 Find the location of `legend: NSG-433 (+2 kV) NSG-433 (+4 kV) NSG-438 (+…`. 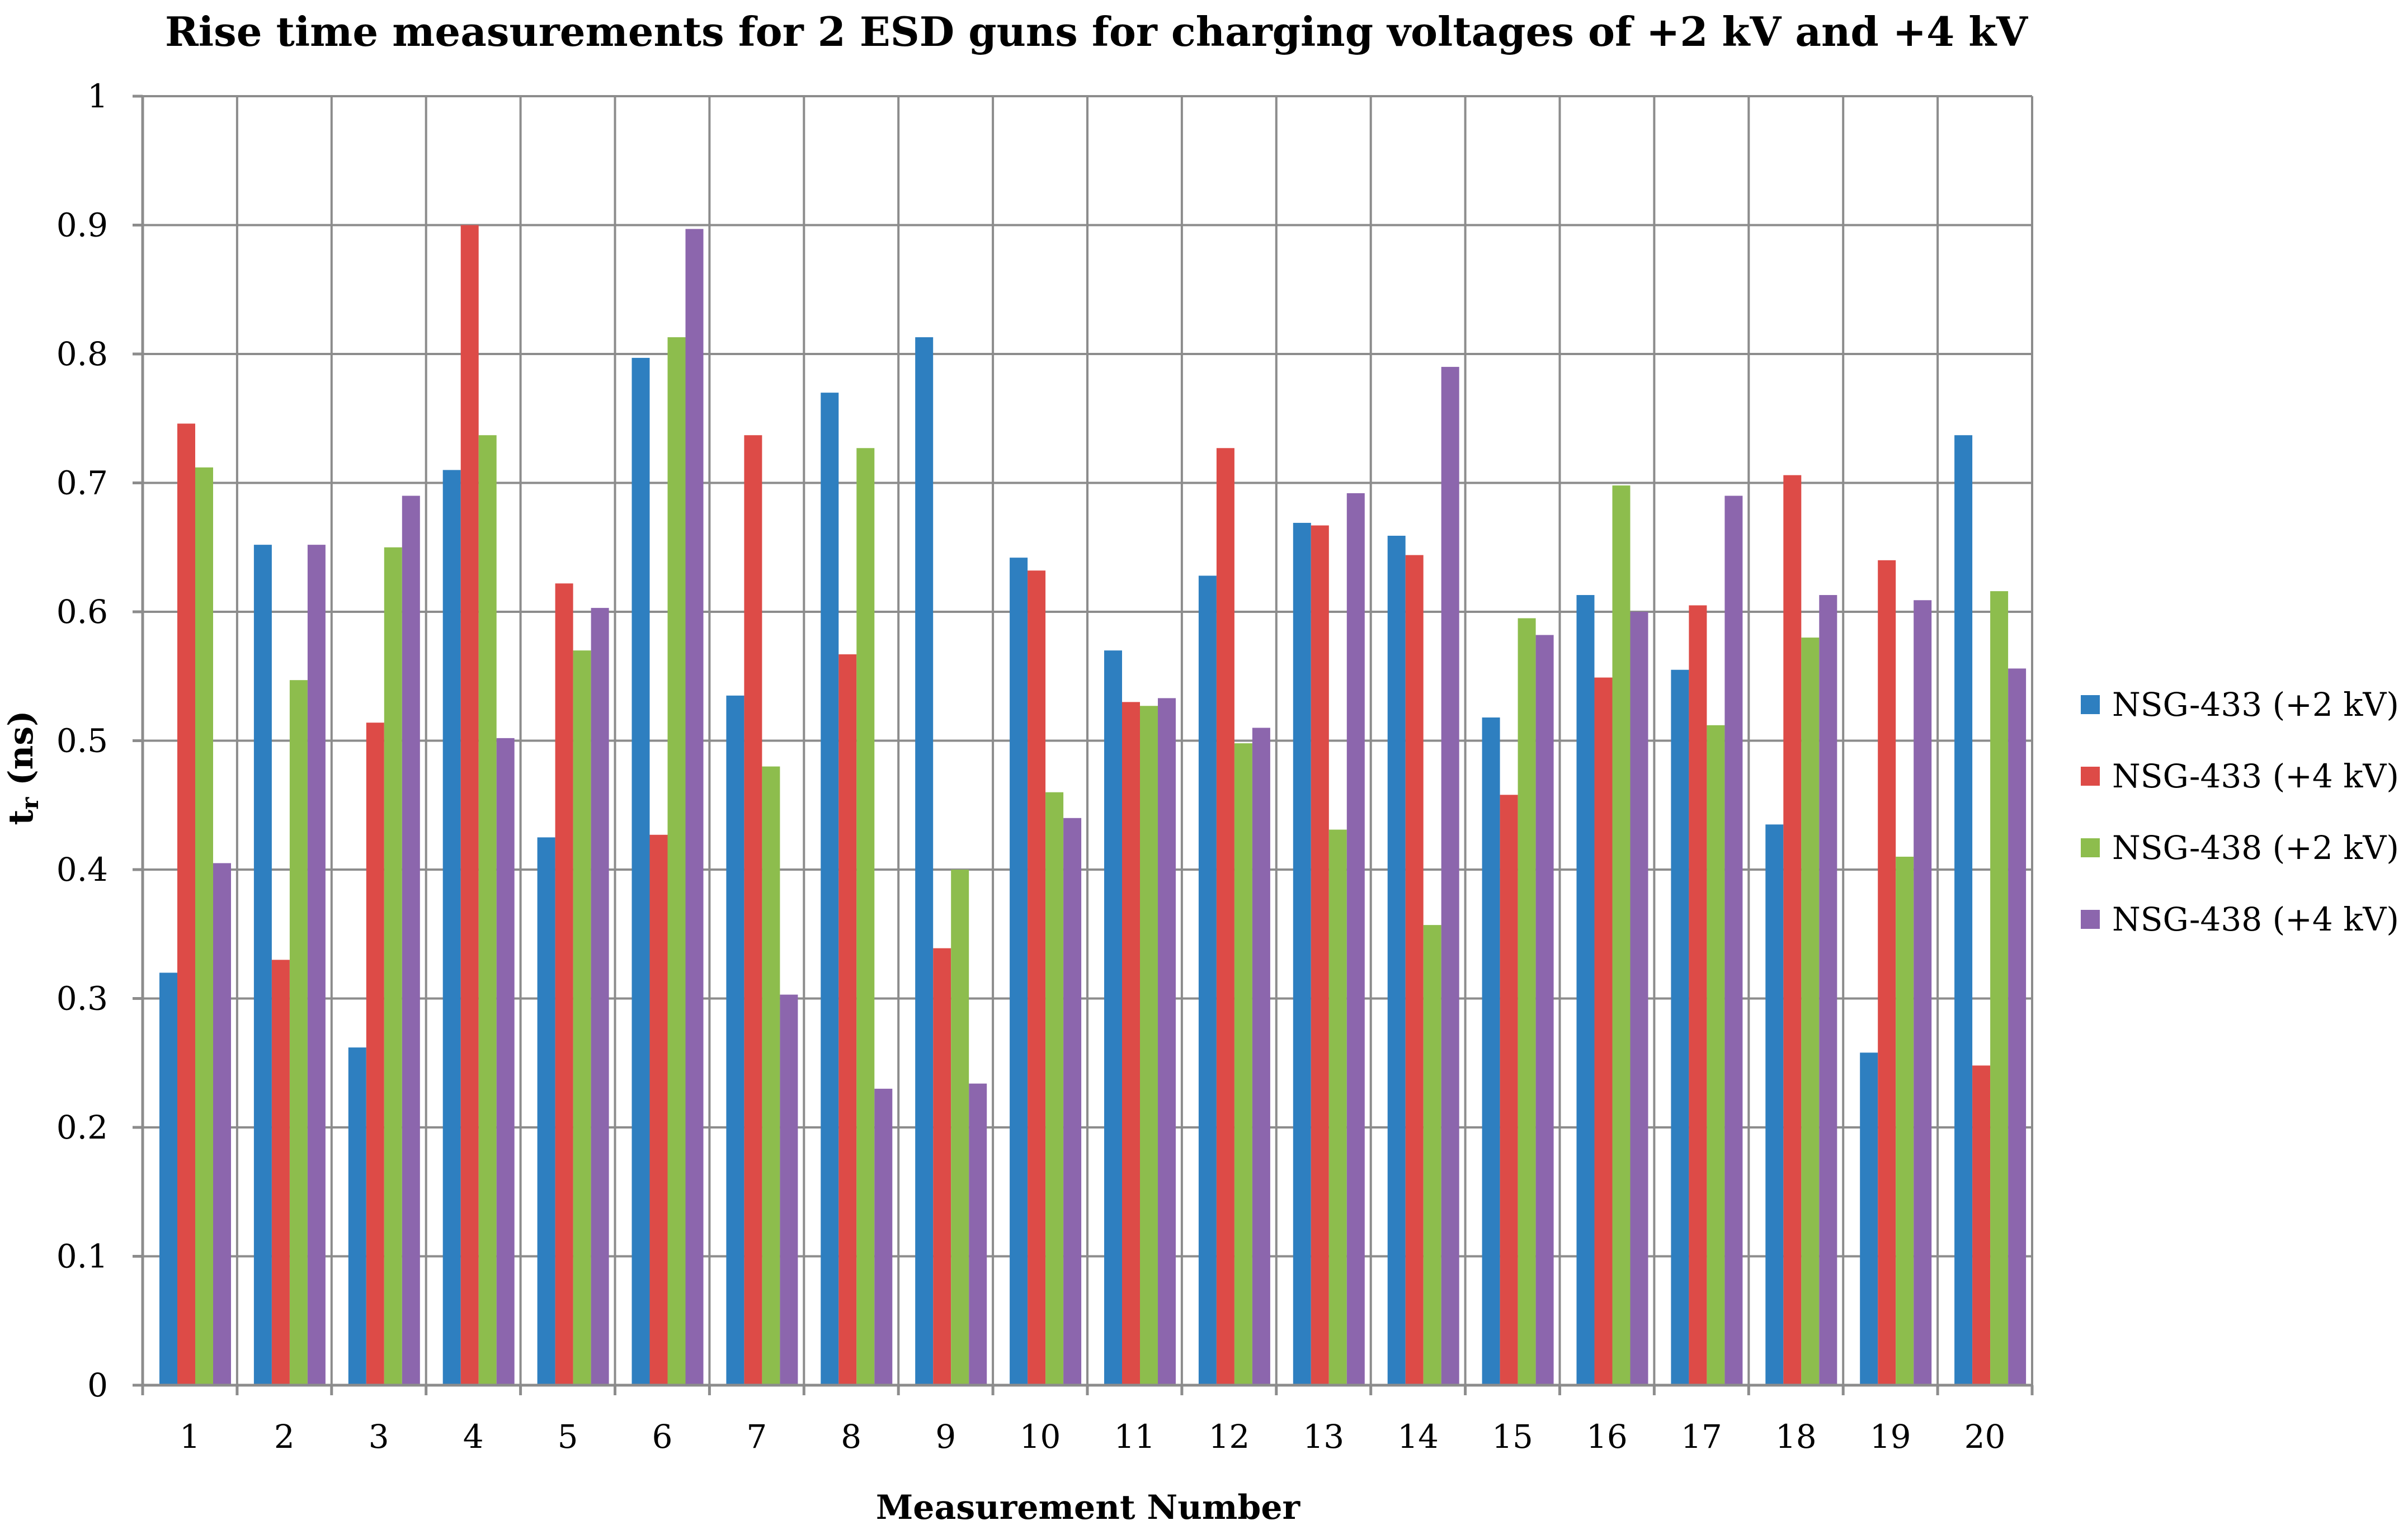

legend: NSG-433 (+2 kV) NSG-433 (+4 kV) NSG-438 (+… is located at coordinates (2240, 812).